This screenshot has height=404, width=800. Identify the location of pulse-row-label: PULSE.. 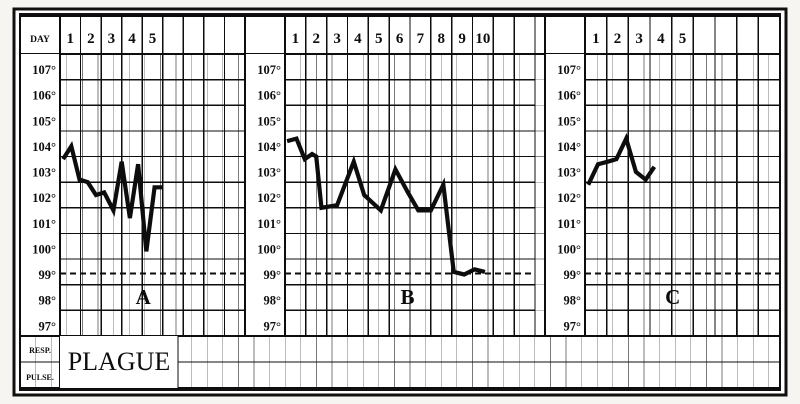
(40, 377).